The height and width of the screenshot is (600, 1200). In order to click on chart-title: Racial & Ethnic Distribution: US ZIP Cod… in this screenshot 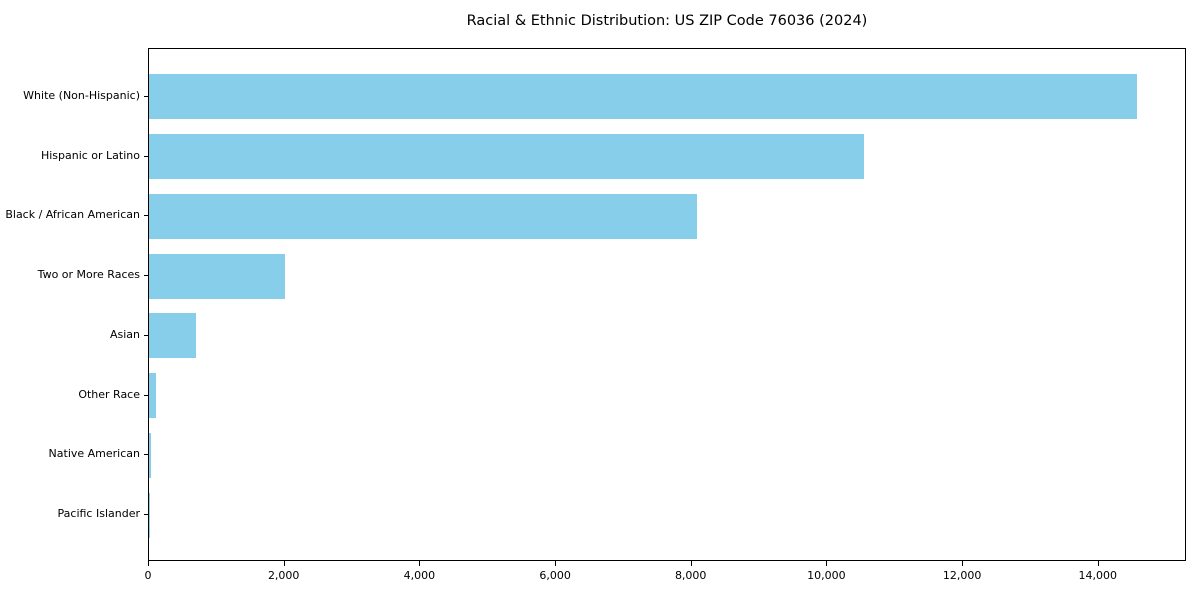, I will do `click(667, 21)`.